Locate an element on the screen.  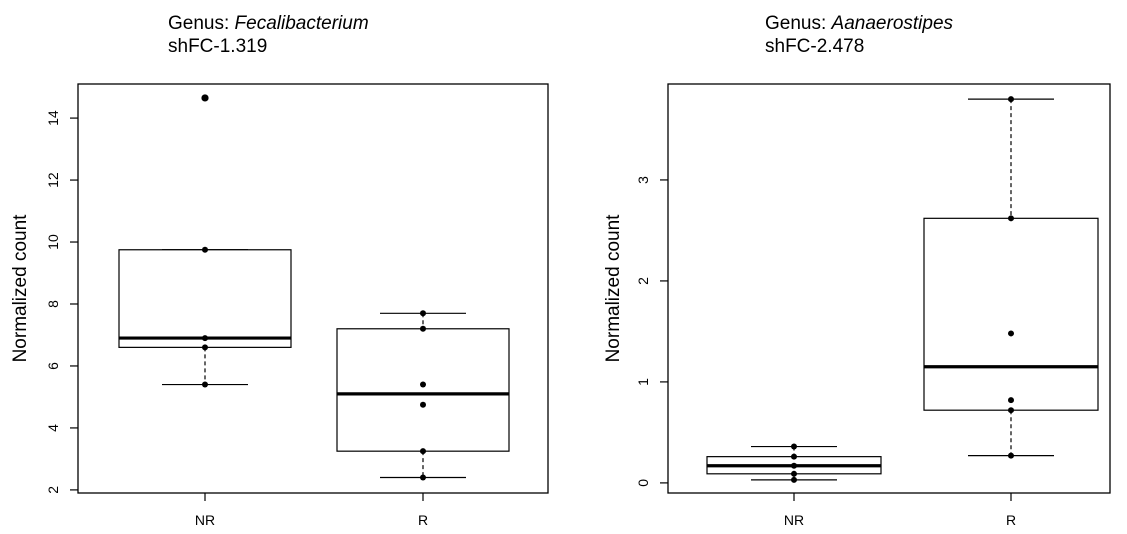
chart-title: Genus: Aanaerostipes is located at coordinates (859, 23).